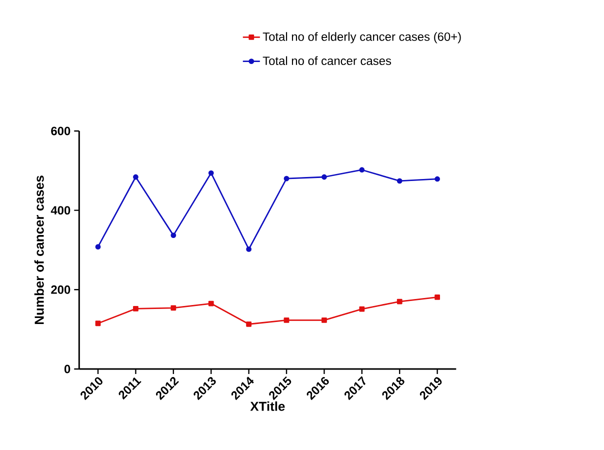  I want to click on y-tick-label: 0, so click(67, 369).